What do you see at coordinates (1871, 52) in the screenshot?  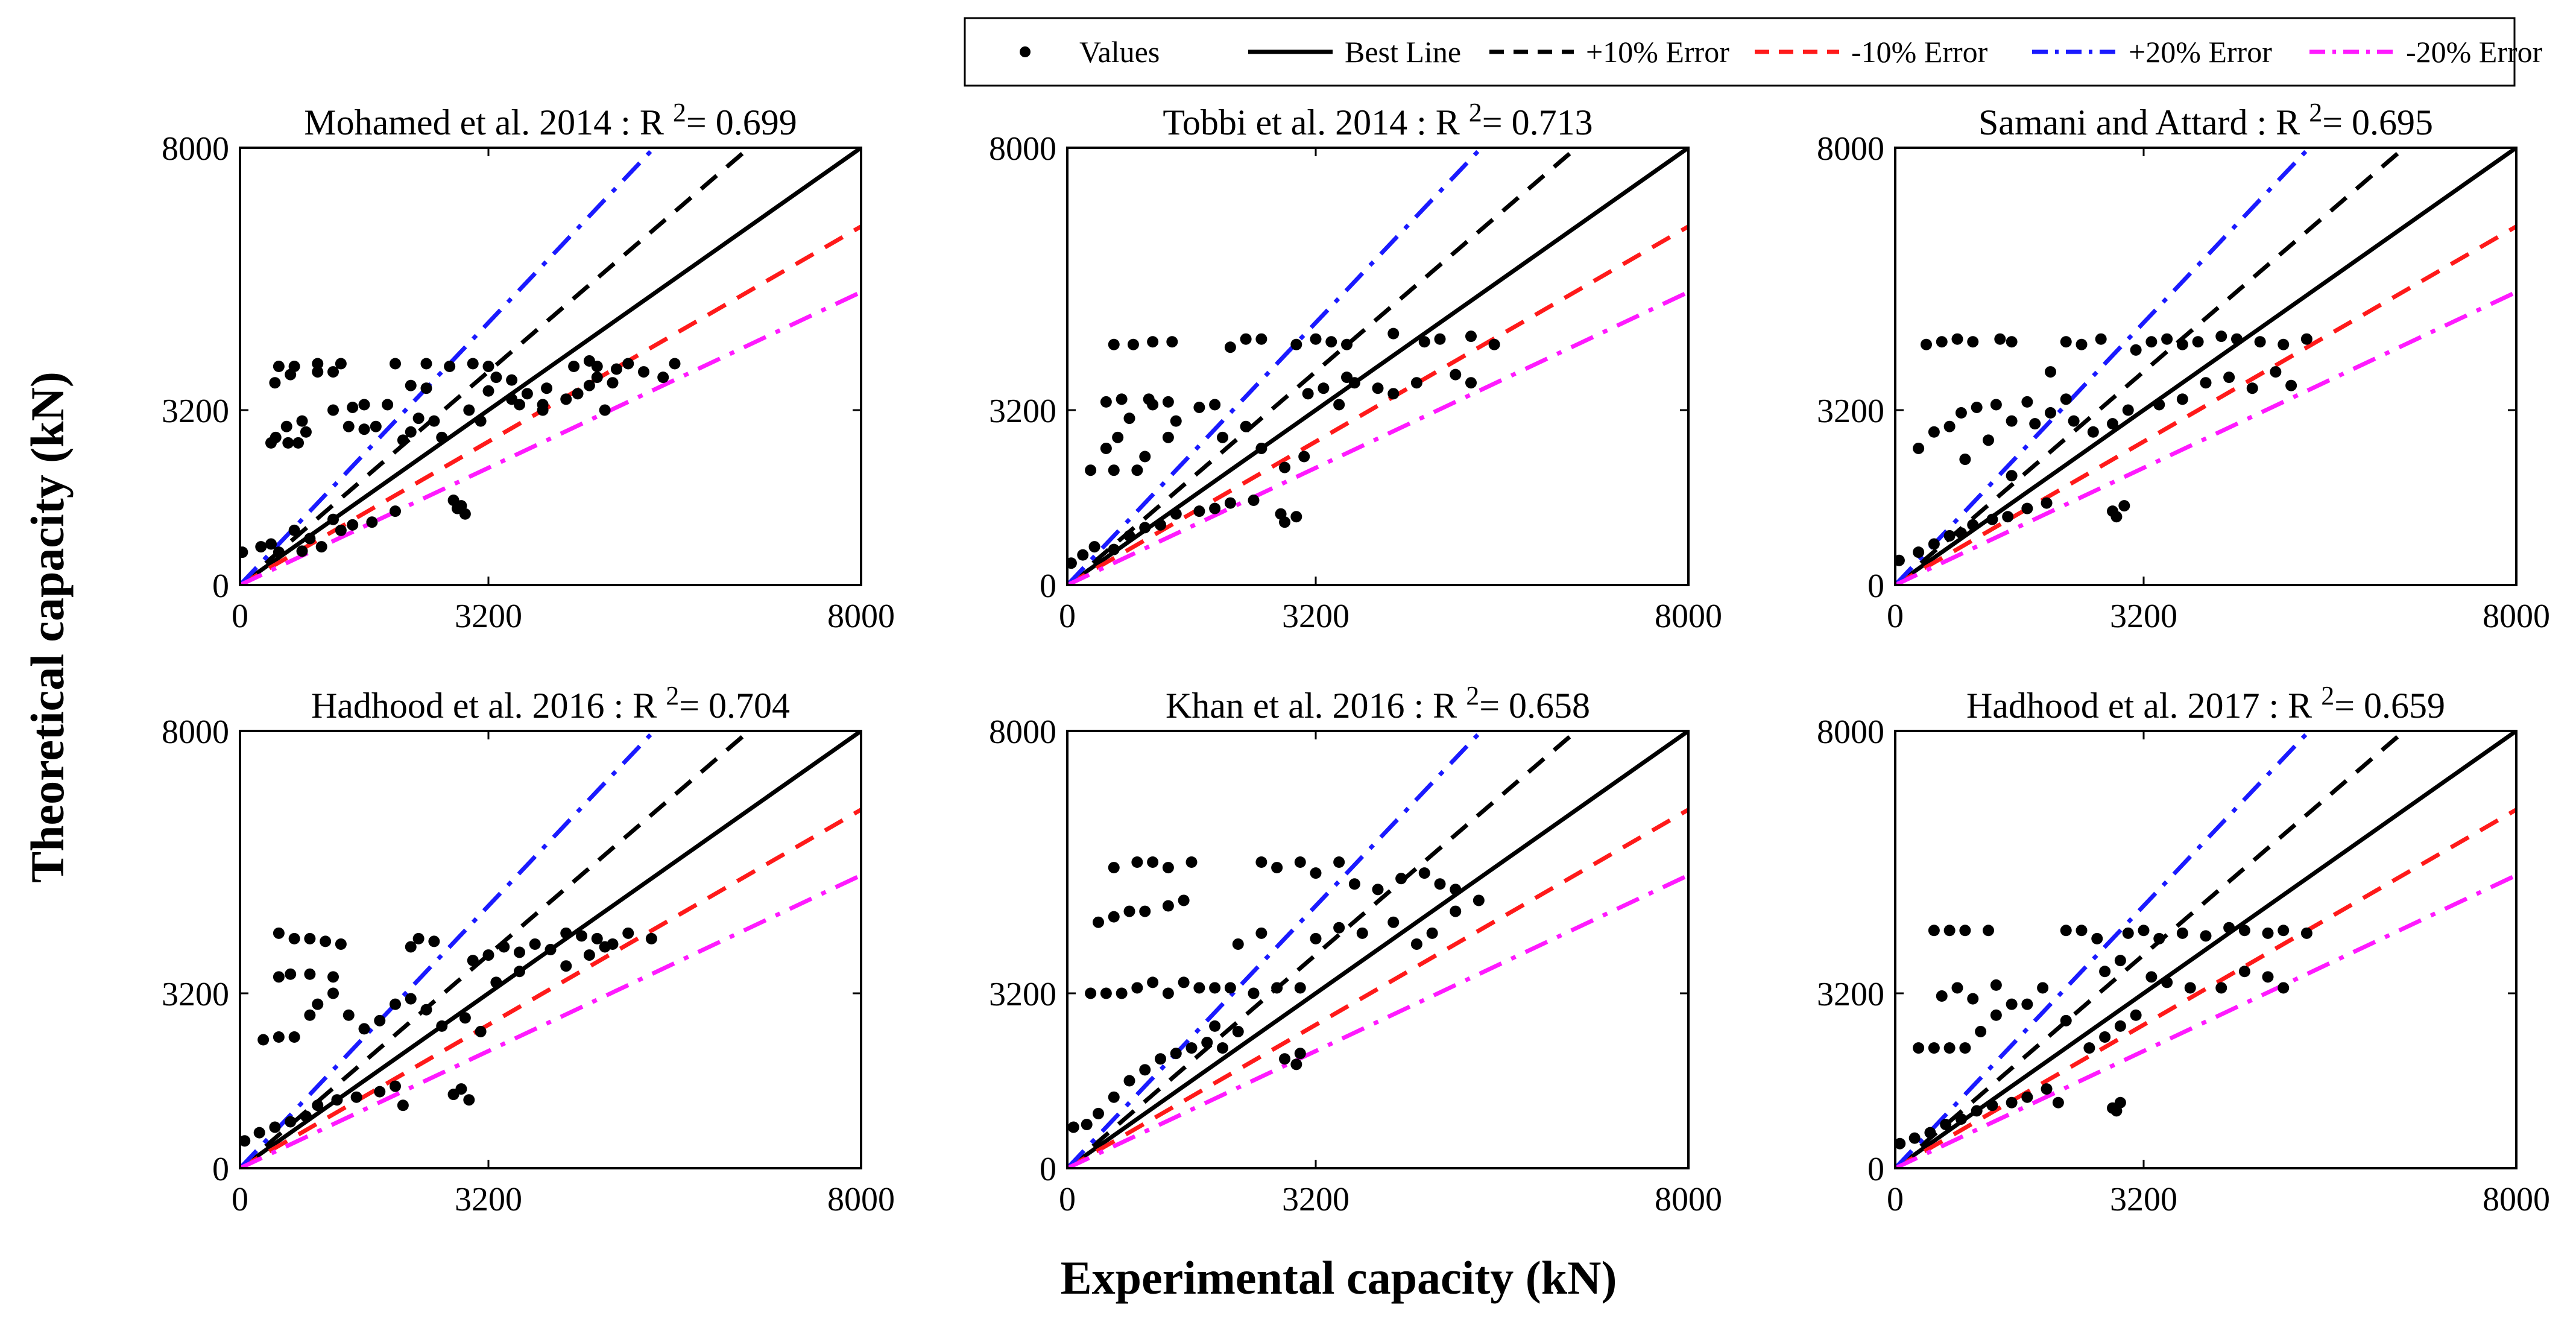 I see `legend-item-minus10: -10% Error` at bounding box center [1871, 52].